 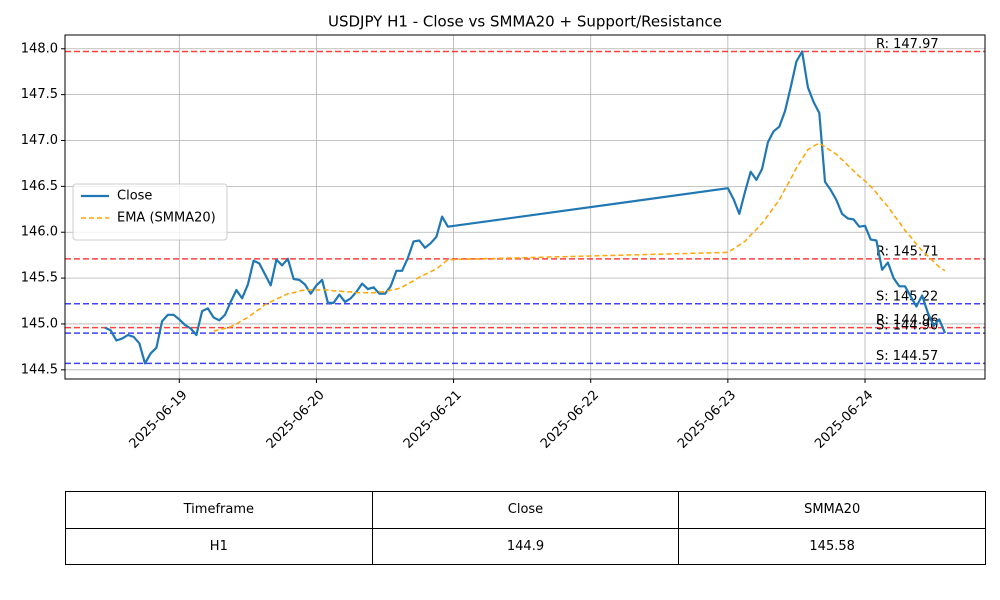 I want to click on level-label: S: 144.57, so click(x=907, y=356).